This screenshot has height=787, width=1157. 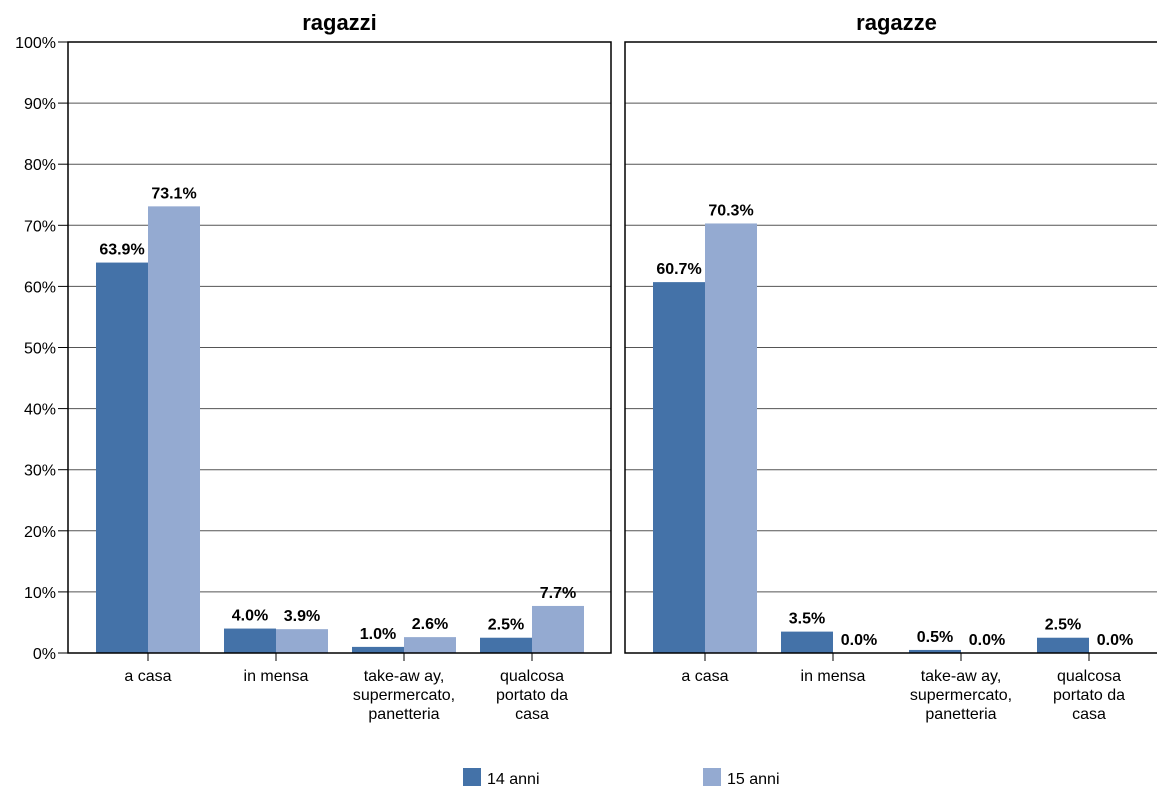 I want to click on y-tick-label: 80%, so click(x=40, y=165).